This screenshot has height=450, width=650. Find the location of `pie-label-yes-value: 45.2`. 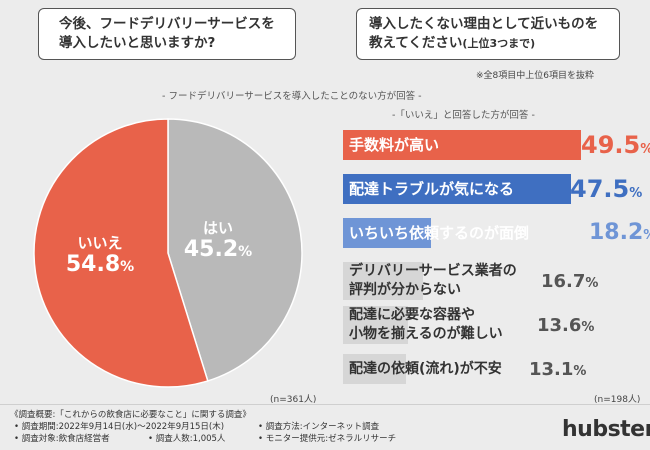

pie-label-yes-value: 45.2 is located at coordinates (211, 250).